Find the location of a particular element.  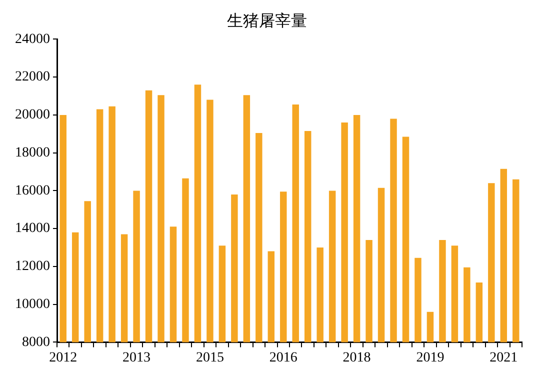

x-tick-label: 2018 is located at coordinates (356, 358).